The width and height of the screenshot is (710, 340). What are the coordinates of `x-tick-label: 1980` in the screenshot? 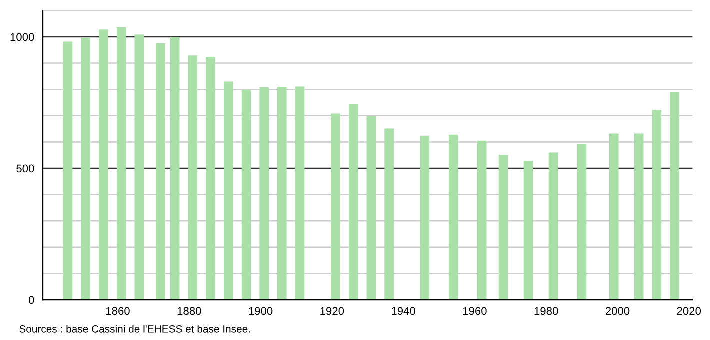 It's located at (546, 311).